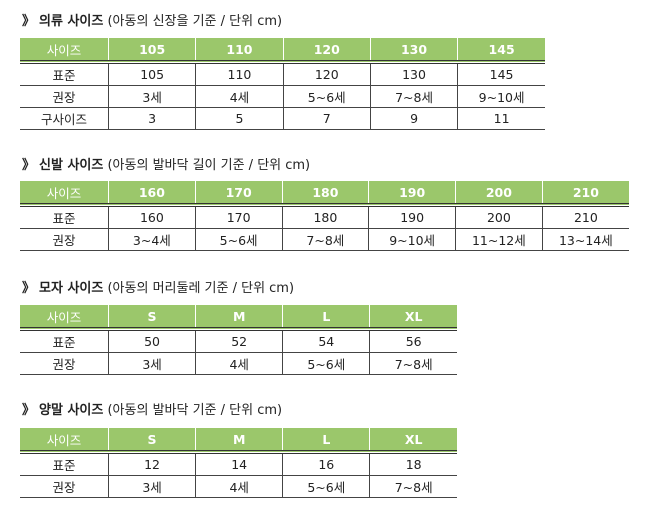 This screenshot has height=511, width=658. What do you see at coordinates (585, 194) in the screenshot?
I see `header-cell: 210` at bounding box center [585, 194].